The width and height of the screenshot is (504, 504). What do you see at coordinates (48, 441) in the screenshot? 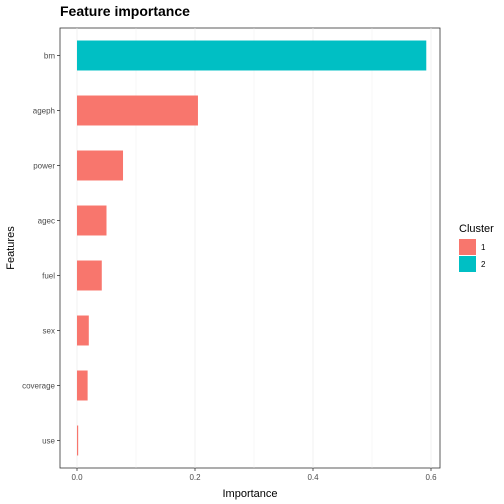
I see `y-tick-label-use: use` at bounding box center [48, 441].